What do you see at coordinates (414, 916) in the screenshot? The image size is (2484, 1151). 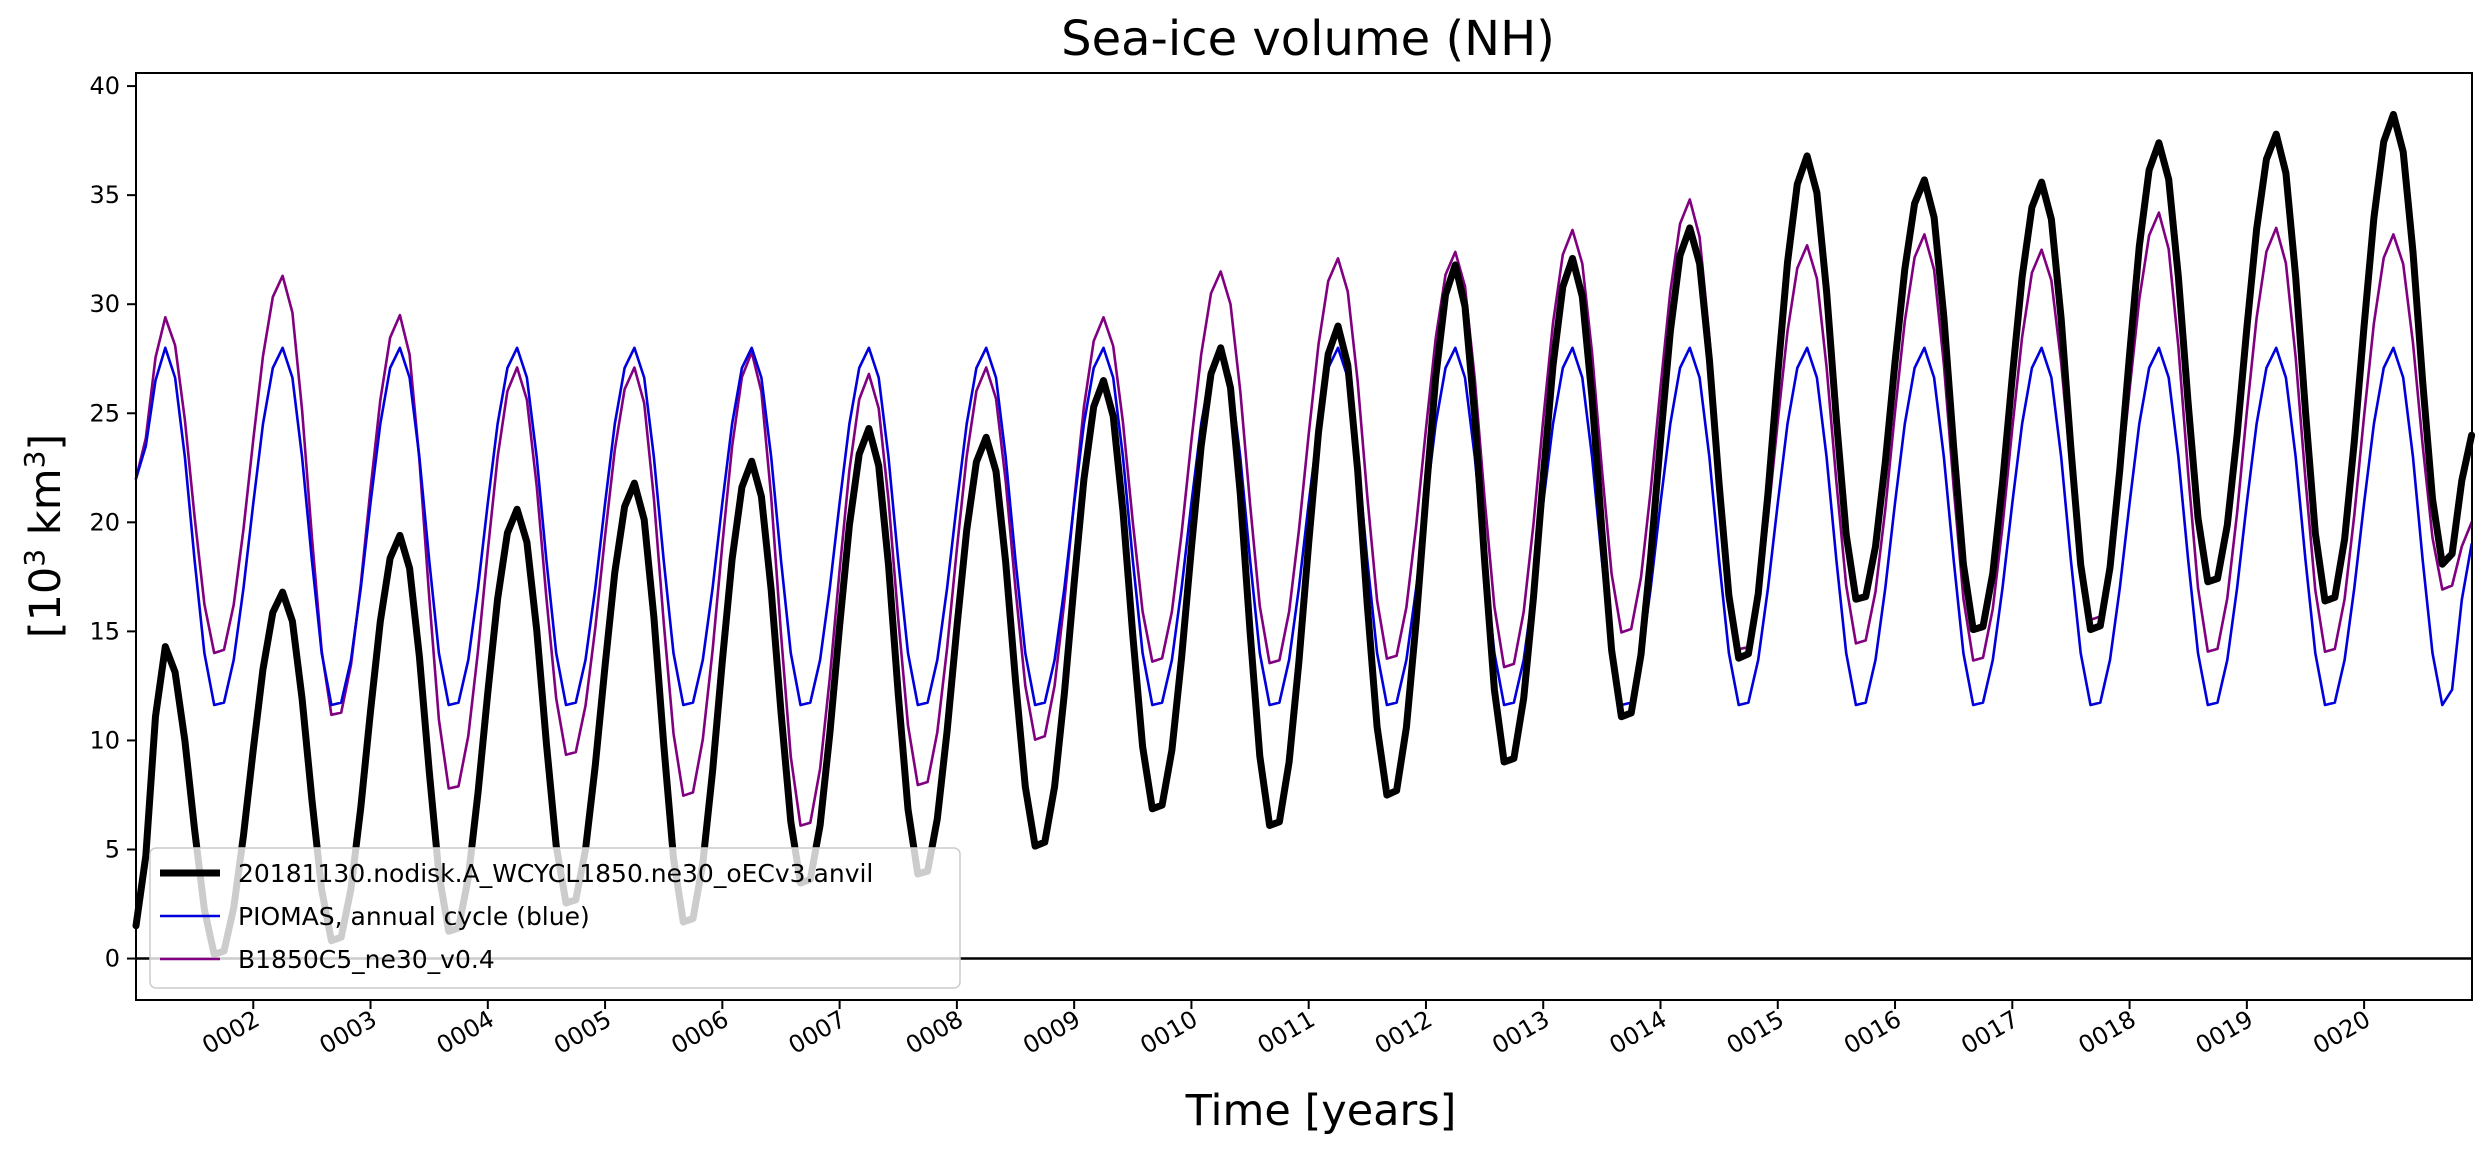 I see `legend-label-1: PIOMAS, annual cycle (blue)` at bounding box center [414, 916].